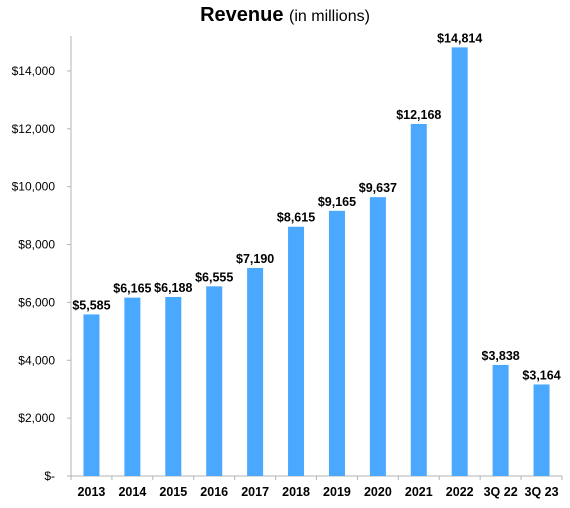 This screenshot has height=508, width=570. I want to click on data-label: $6,188, so click(173, 288).